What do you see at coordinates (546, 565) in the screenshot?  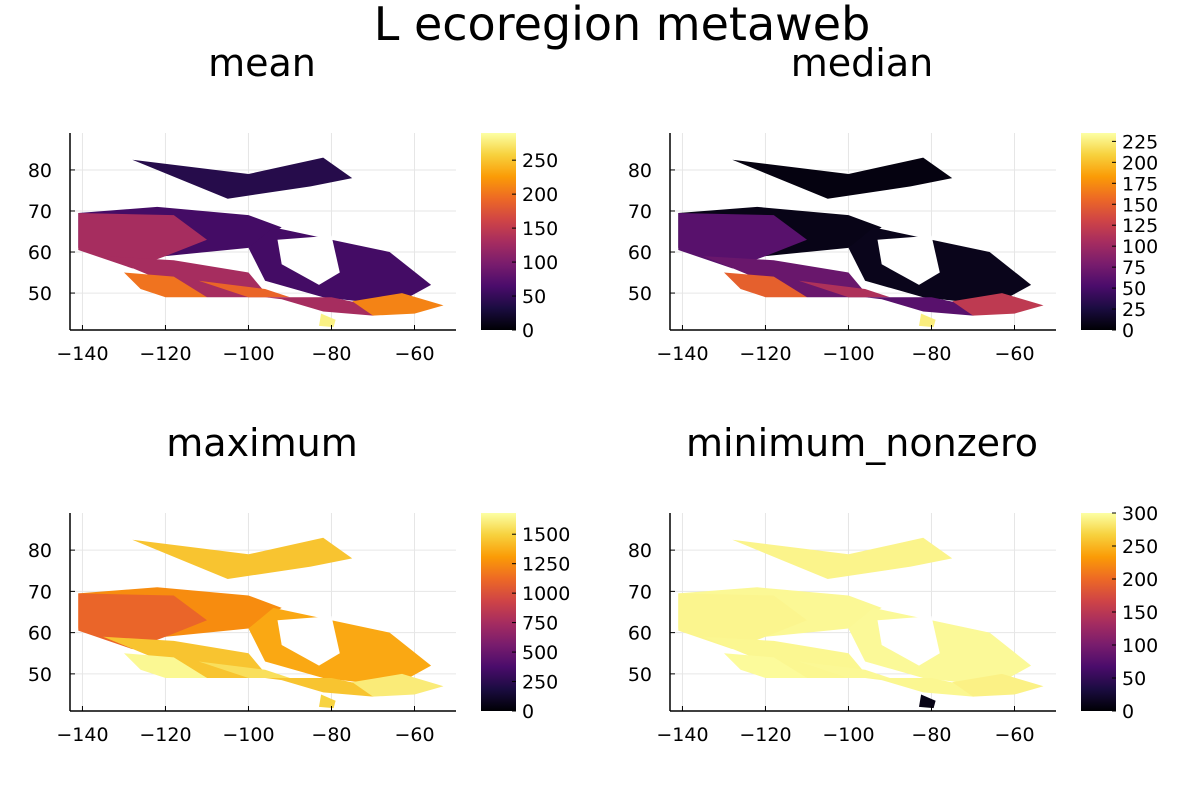 I see `colorbar-tick-label: 1250` at bounding box center [546, 565].